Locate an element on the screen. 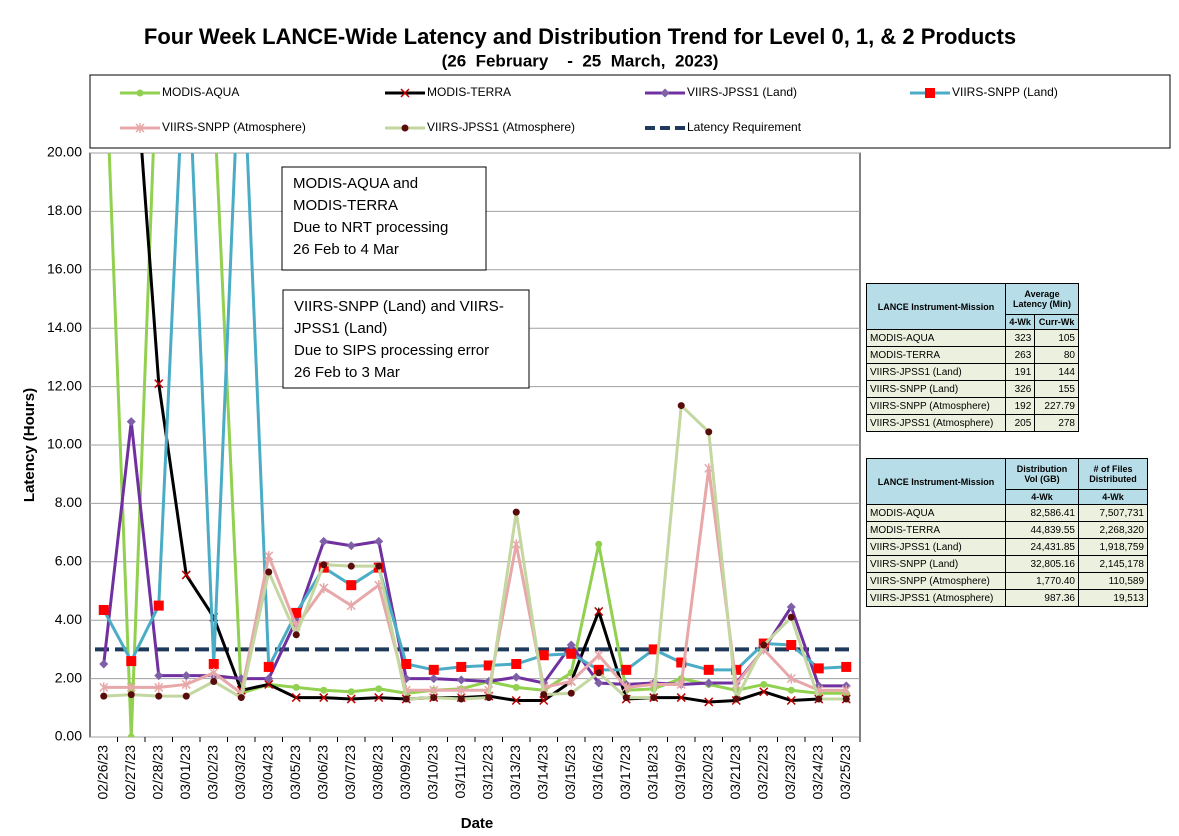 The height and width of the screenshot is (836, 1179). legend-label: VIIRS-SNPP (Atmosphere) is located at coordinates (234, 127).